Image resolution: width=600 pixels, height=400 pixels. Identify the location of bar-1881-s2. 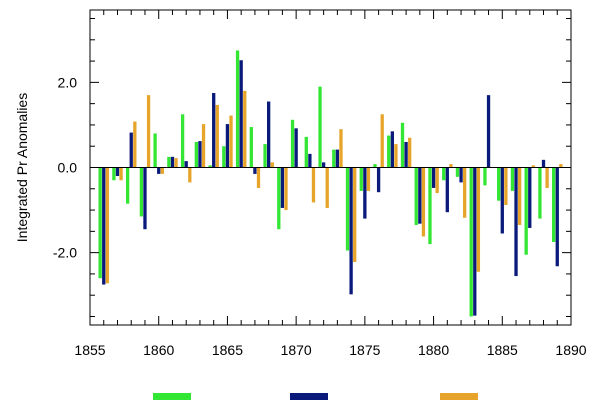
(447, 190).